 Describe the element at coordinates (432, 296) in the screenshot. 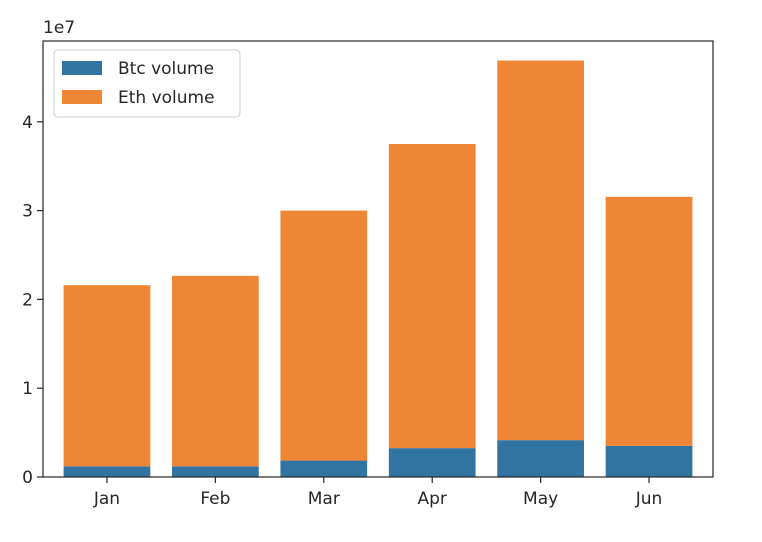

I see `bar-eth-volume-apr` at that location.